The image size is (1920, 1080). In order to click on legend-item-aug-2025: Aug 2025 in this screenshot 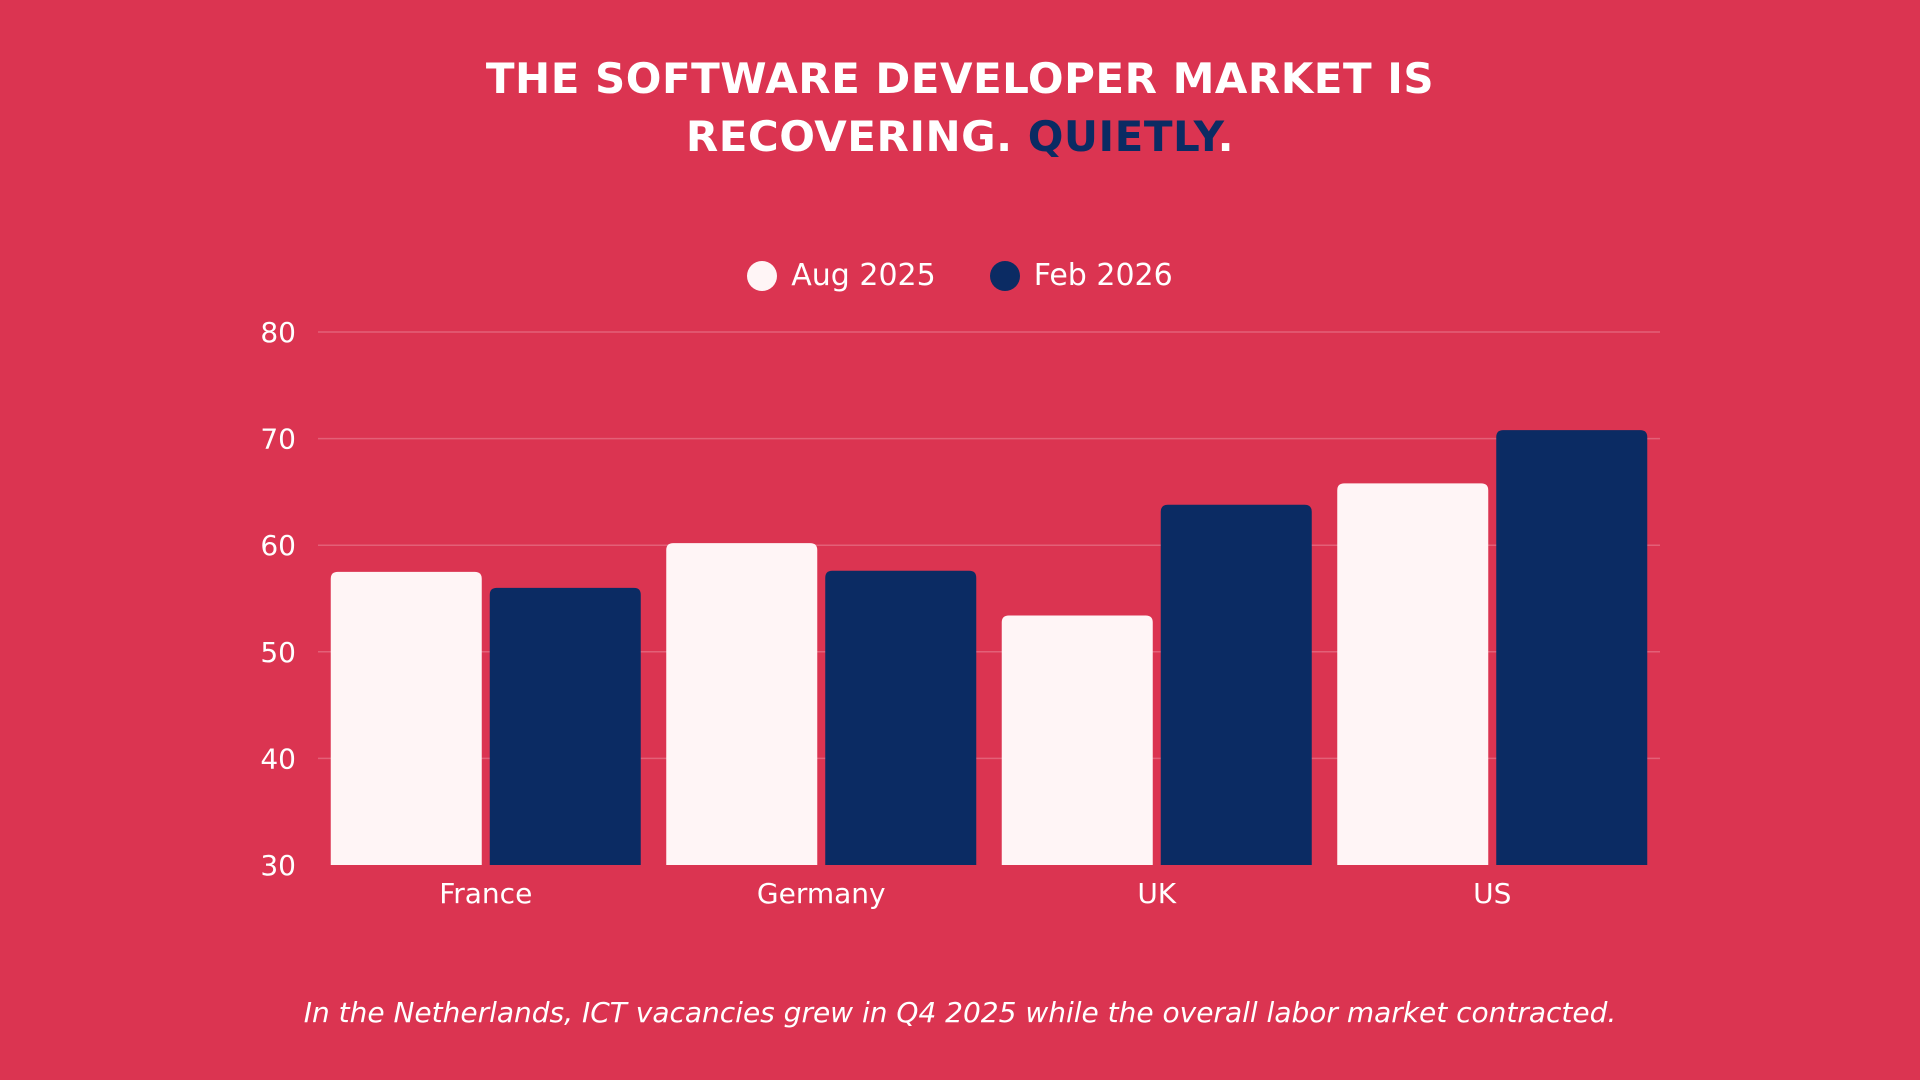, I will do `click(841, 276)`.